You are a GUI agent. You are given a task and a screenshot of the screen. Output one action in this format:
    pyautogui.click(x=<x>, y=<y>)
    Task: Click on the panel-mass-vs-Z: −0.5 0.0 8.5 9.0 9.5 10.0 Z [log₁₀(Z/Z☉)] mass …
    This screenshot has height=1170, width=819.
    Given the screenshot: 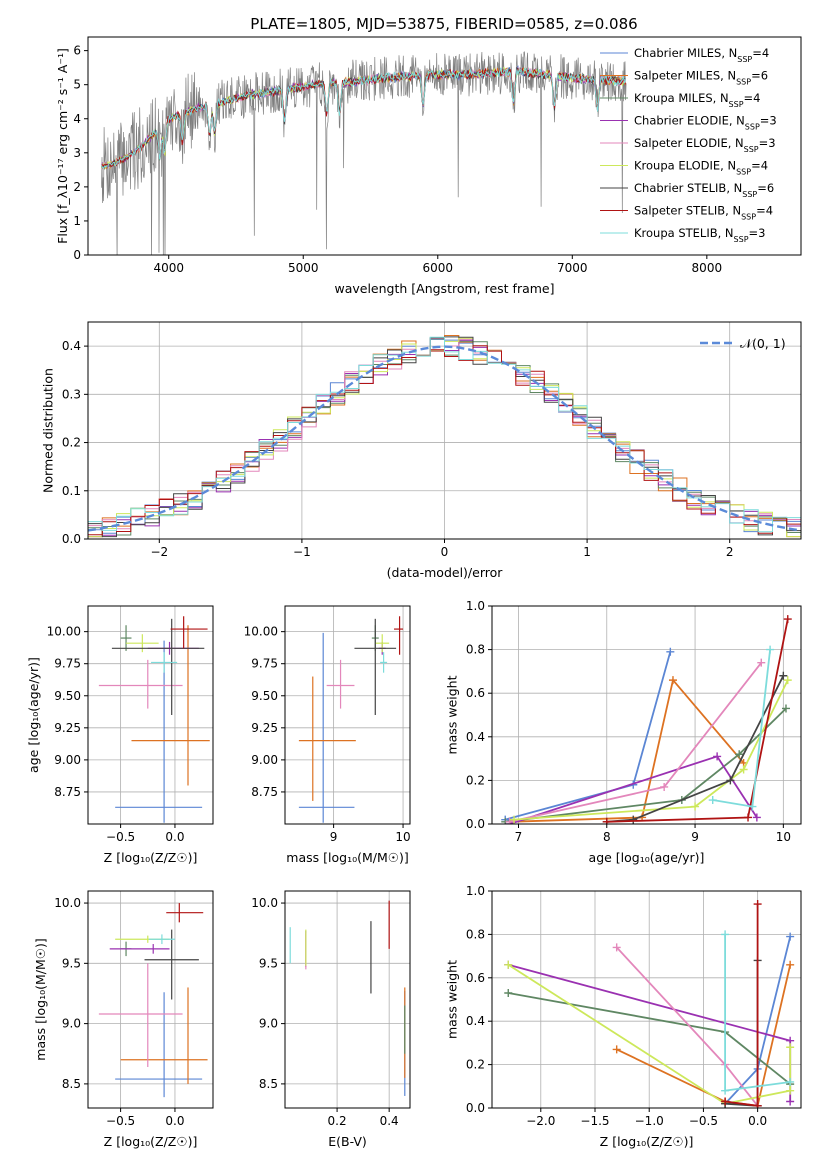 What is the action you would take?
    pyautogui.click(x=123, y=1019)
    